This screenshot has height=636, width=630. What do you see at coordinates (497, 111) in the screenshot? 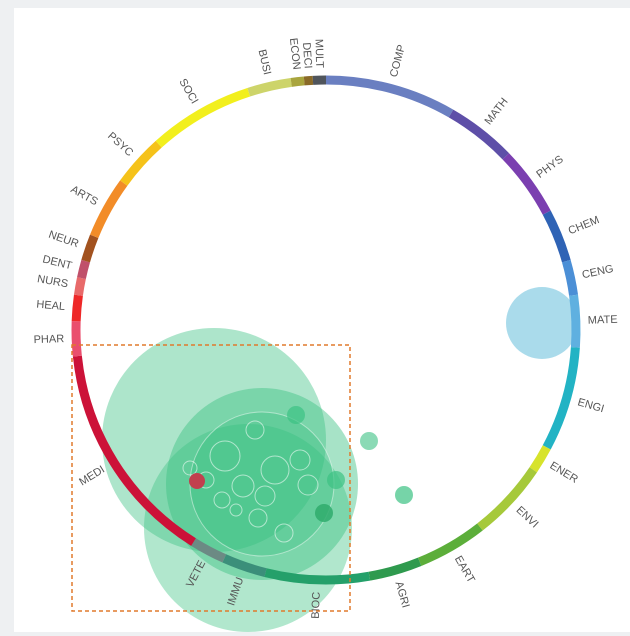
I see `category-label-math: MATH` at bounding box center [497, 111].